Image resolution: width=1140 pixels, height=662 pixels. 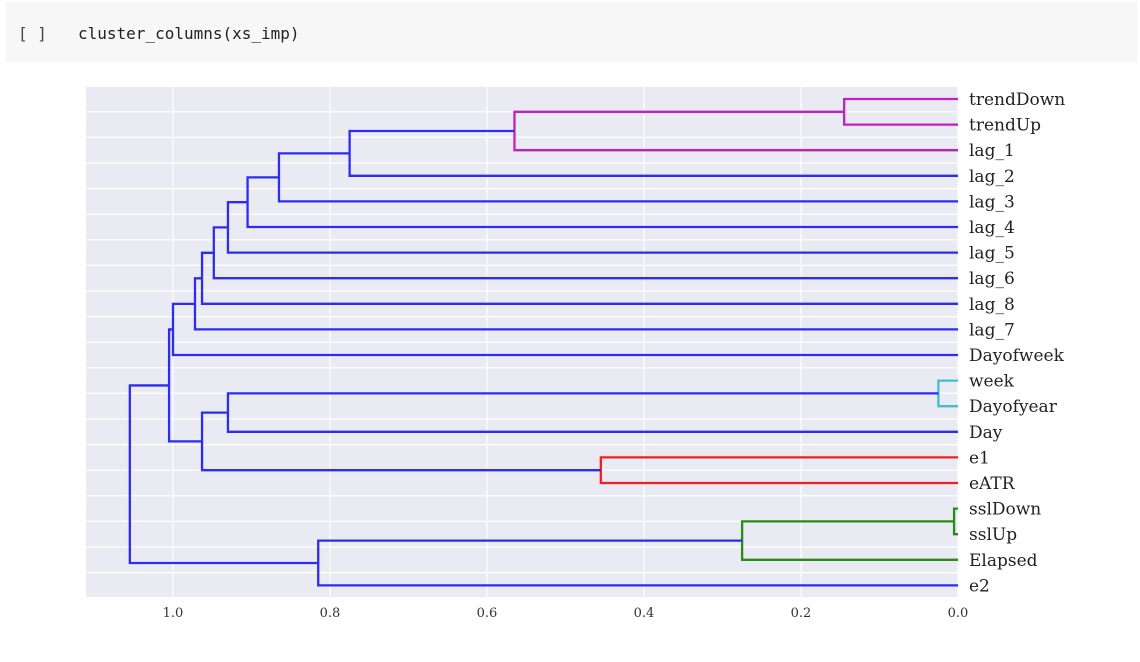 I want to click on leaf-label: Elapsed, so click(x=1003, y=561).